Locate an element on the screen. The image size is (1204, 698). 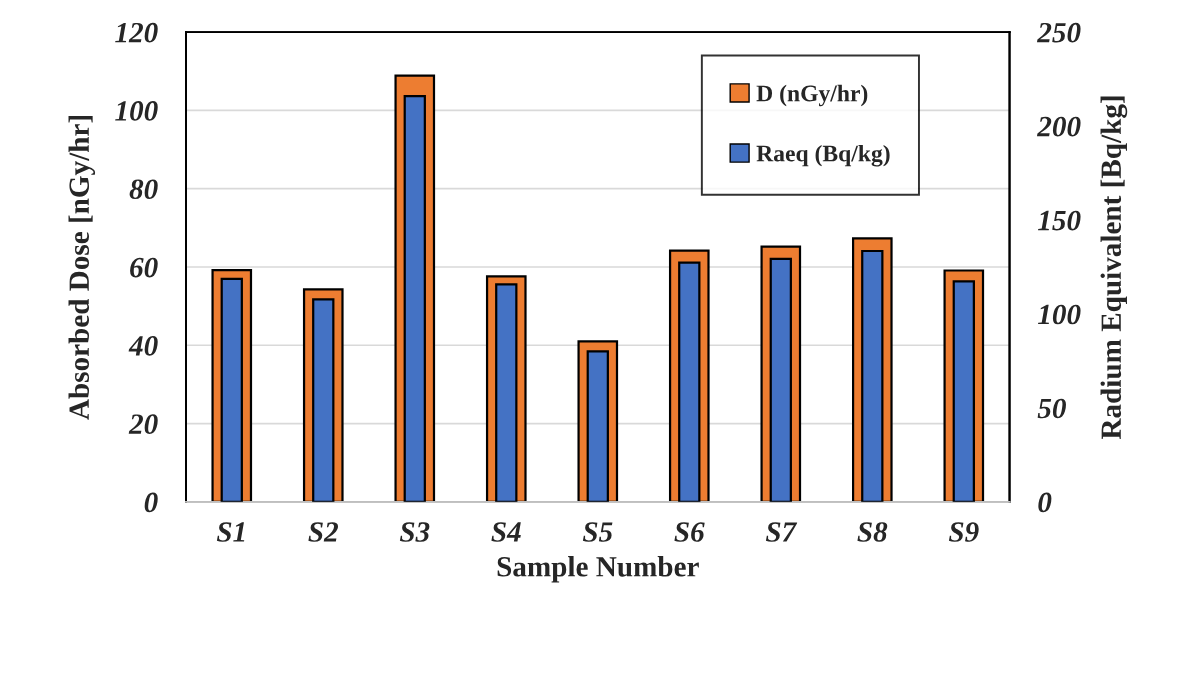
y2-tick-label: 50 is located at coordinates (1051, 408).